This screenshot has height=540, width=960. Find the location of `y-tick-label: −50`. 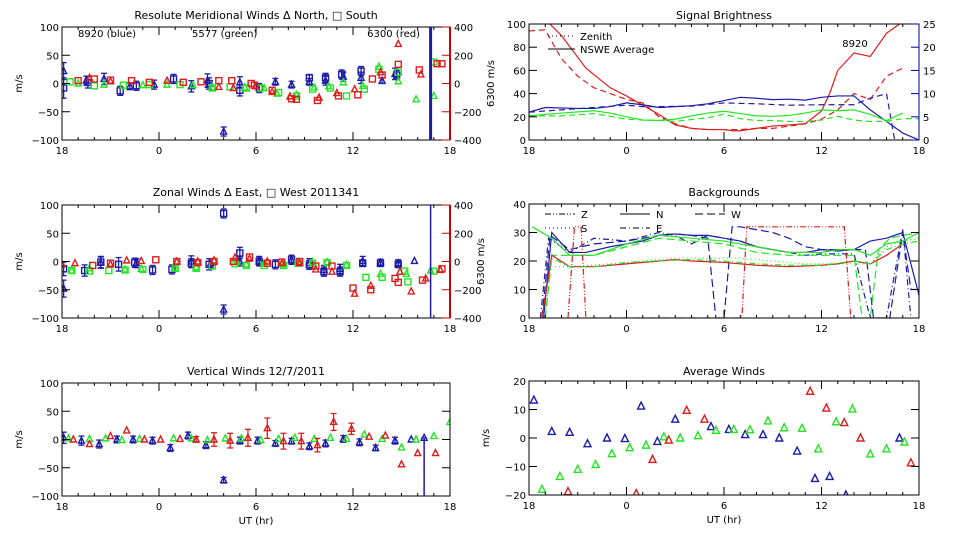

y-tick-label: −50 is located at coordinates (48, 291).